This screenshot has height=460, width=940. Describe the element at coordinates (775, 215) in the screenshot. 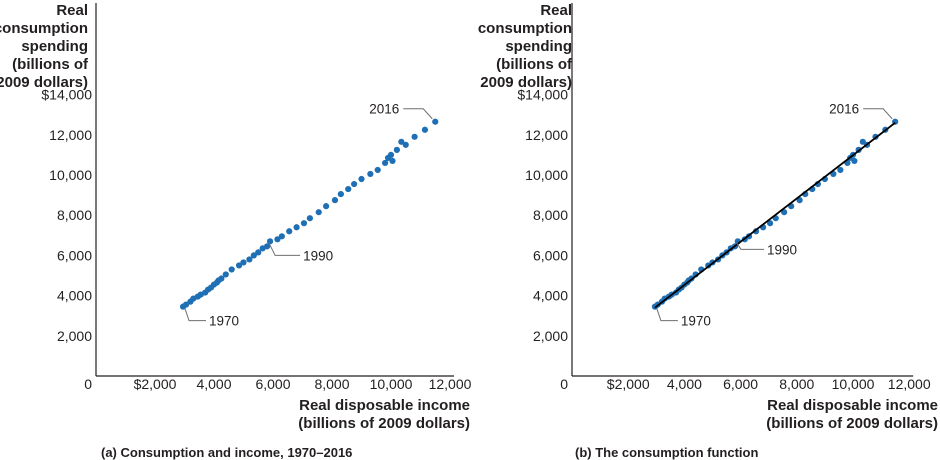

I see `consumption-function-line` at that location.